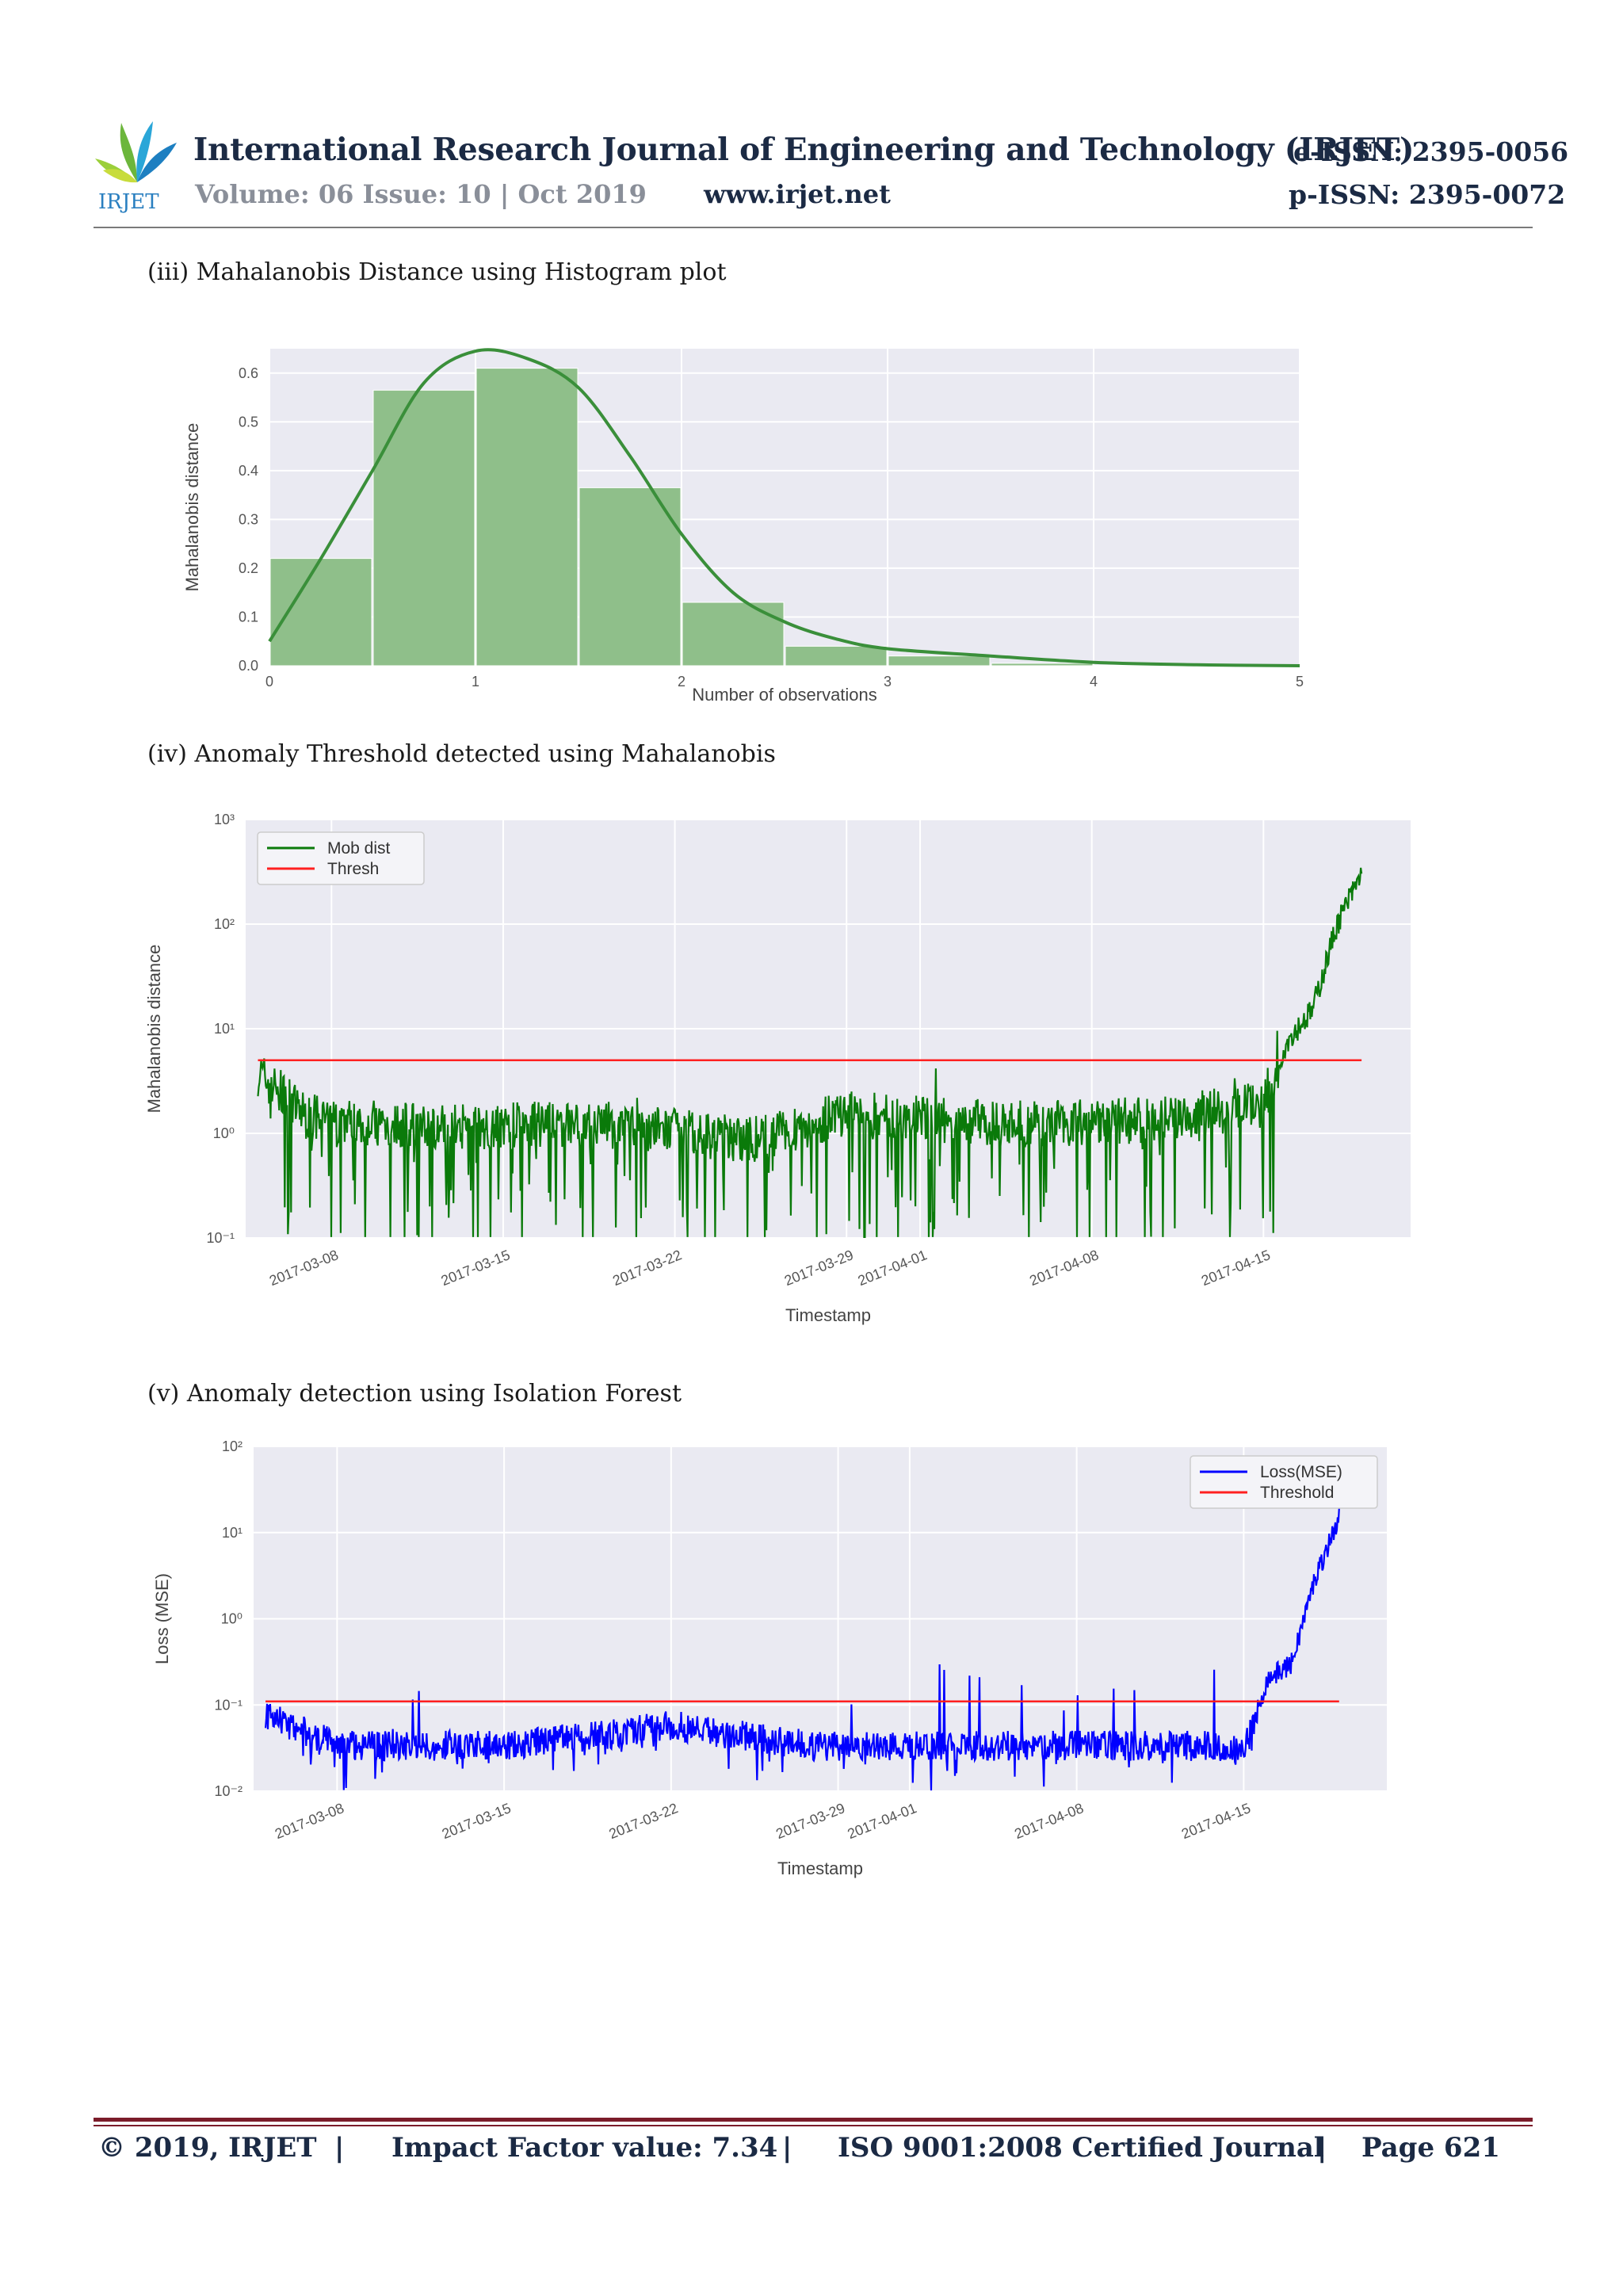 The image size is (1623, 2296). Describe the element at coordinates (207, 2148) in the screenshot. I see `footer-copyright: © 2019, IRJET` at that location.